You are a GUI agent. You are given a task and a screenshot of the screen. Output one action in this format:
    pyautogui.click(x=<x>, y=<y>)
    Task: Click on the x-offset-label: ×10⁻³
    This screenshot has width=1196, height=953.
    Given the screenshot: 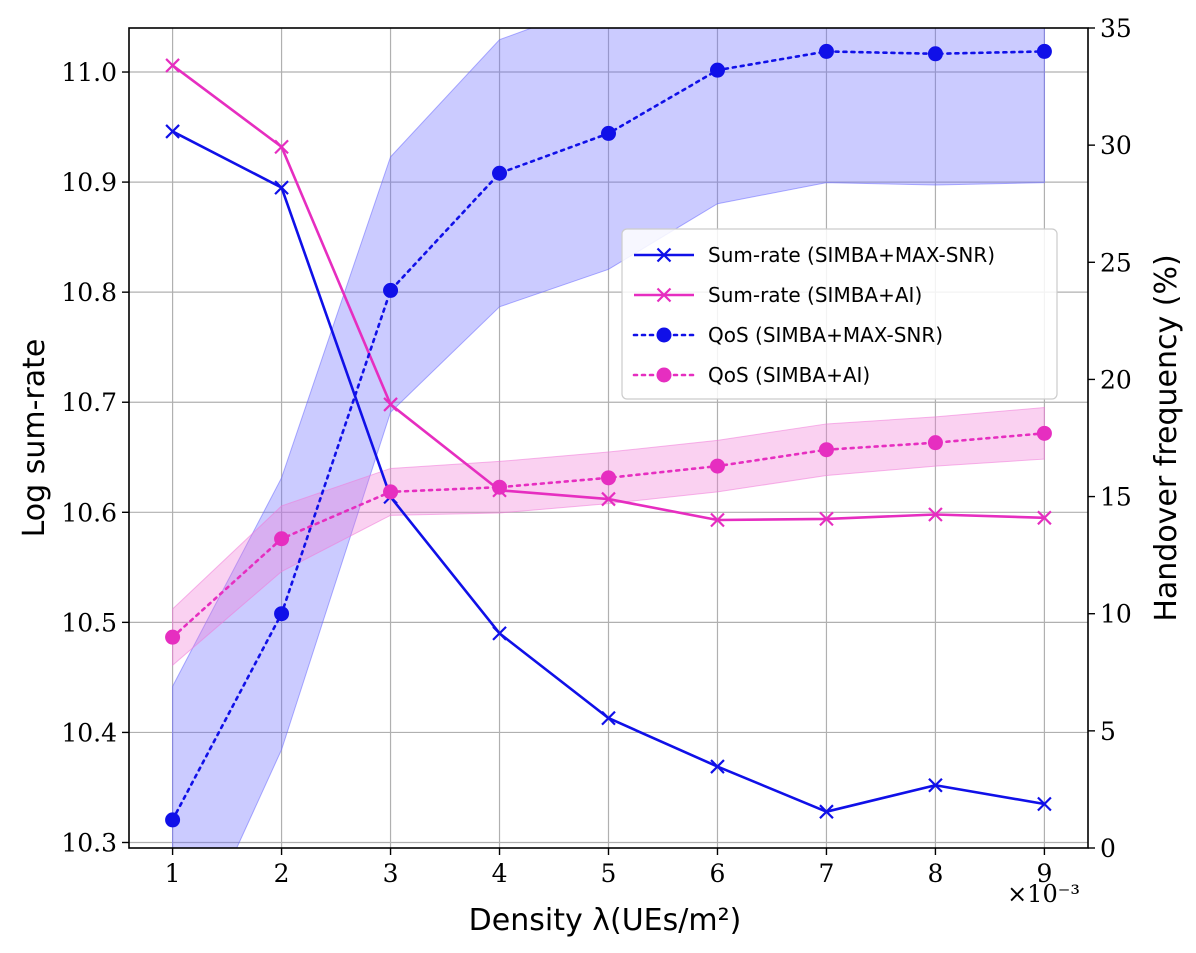 What is the action you would take?
    pyautogui.click(x=1043, y=894)
    